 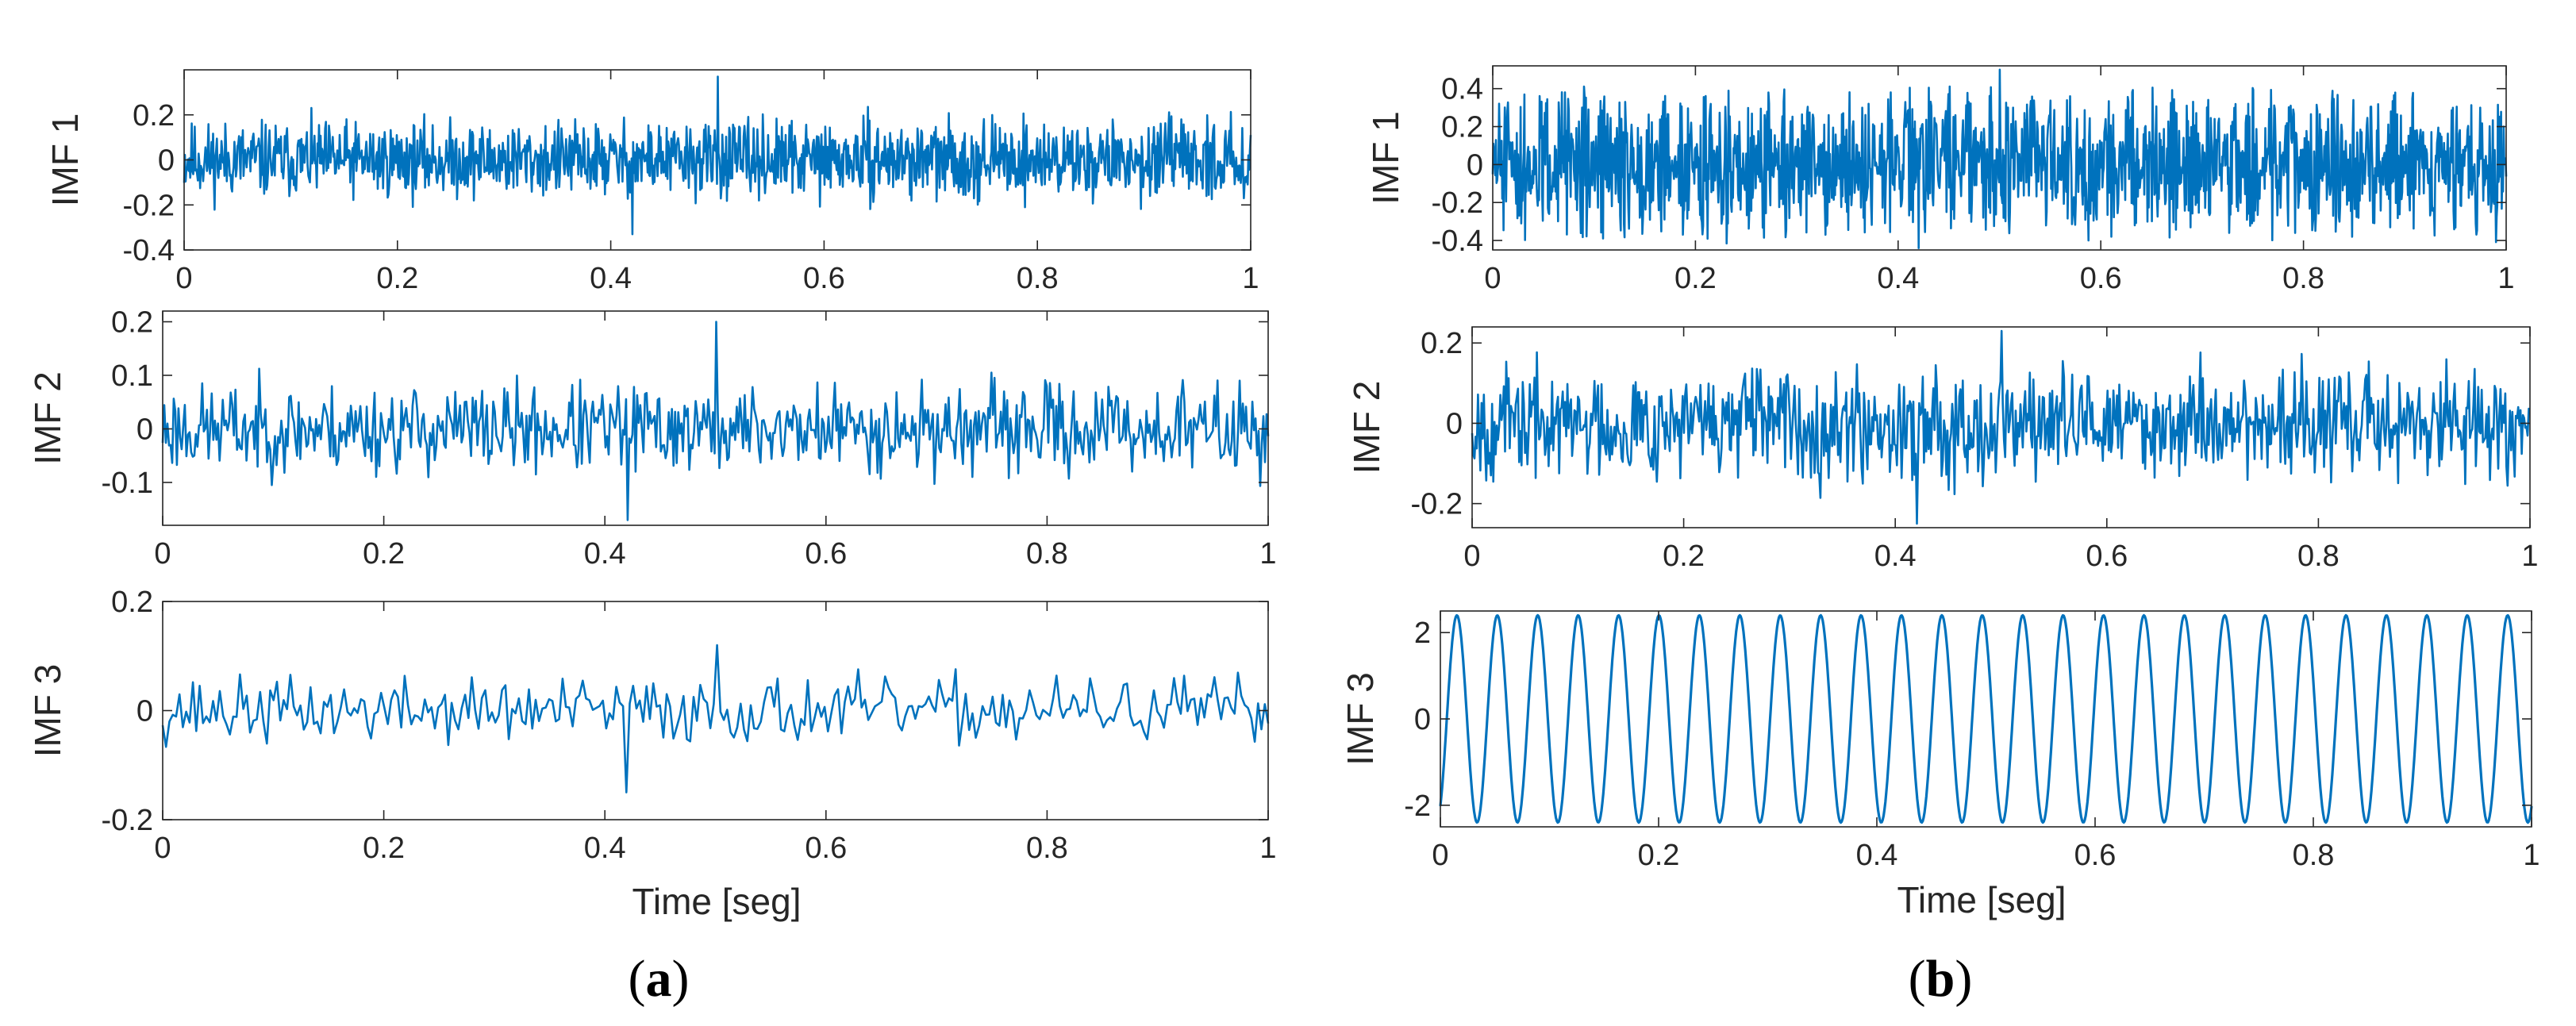 I want to click on xlabel-a: Time [seg], so click(x=716, y=902).